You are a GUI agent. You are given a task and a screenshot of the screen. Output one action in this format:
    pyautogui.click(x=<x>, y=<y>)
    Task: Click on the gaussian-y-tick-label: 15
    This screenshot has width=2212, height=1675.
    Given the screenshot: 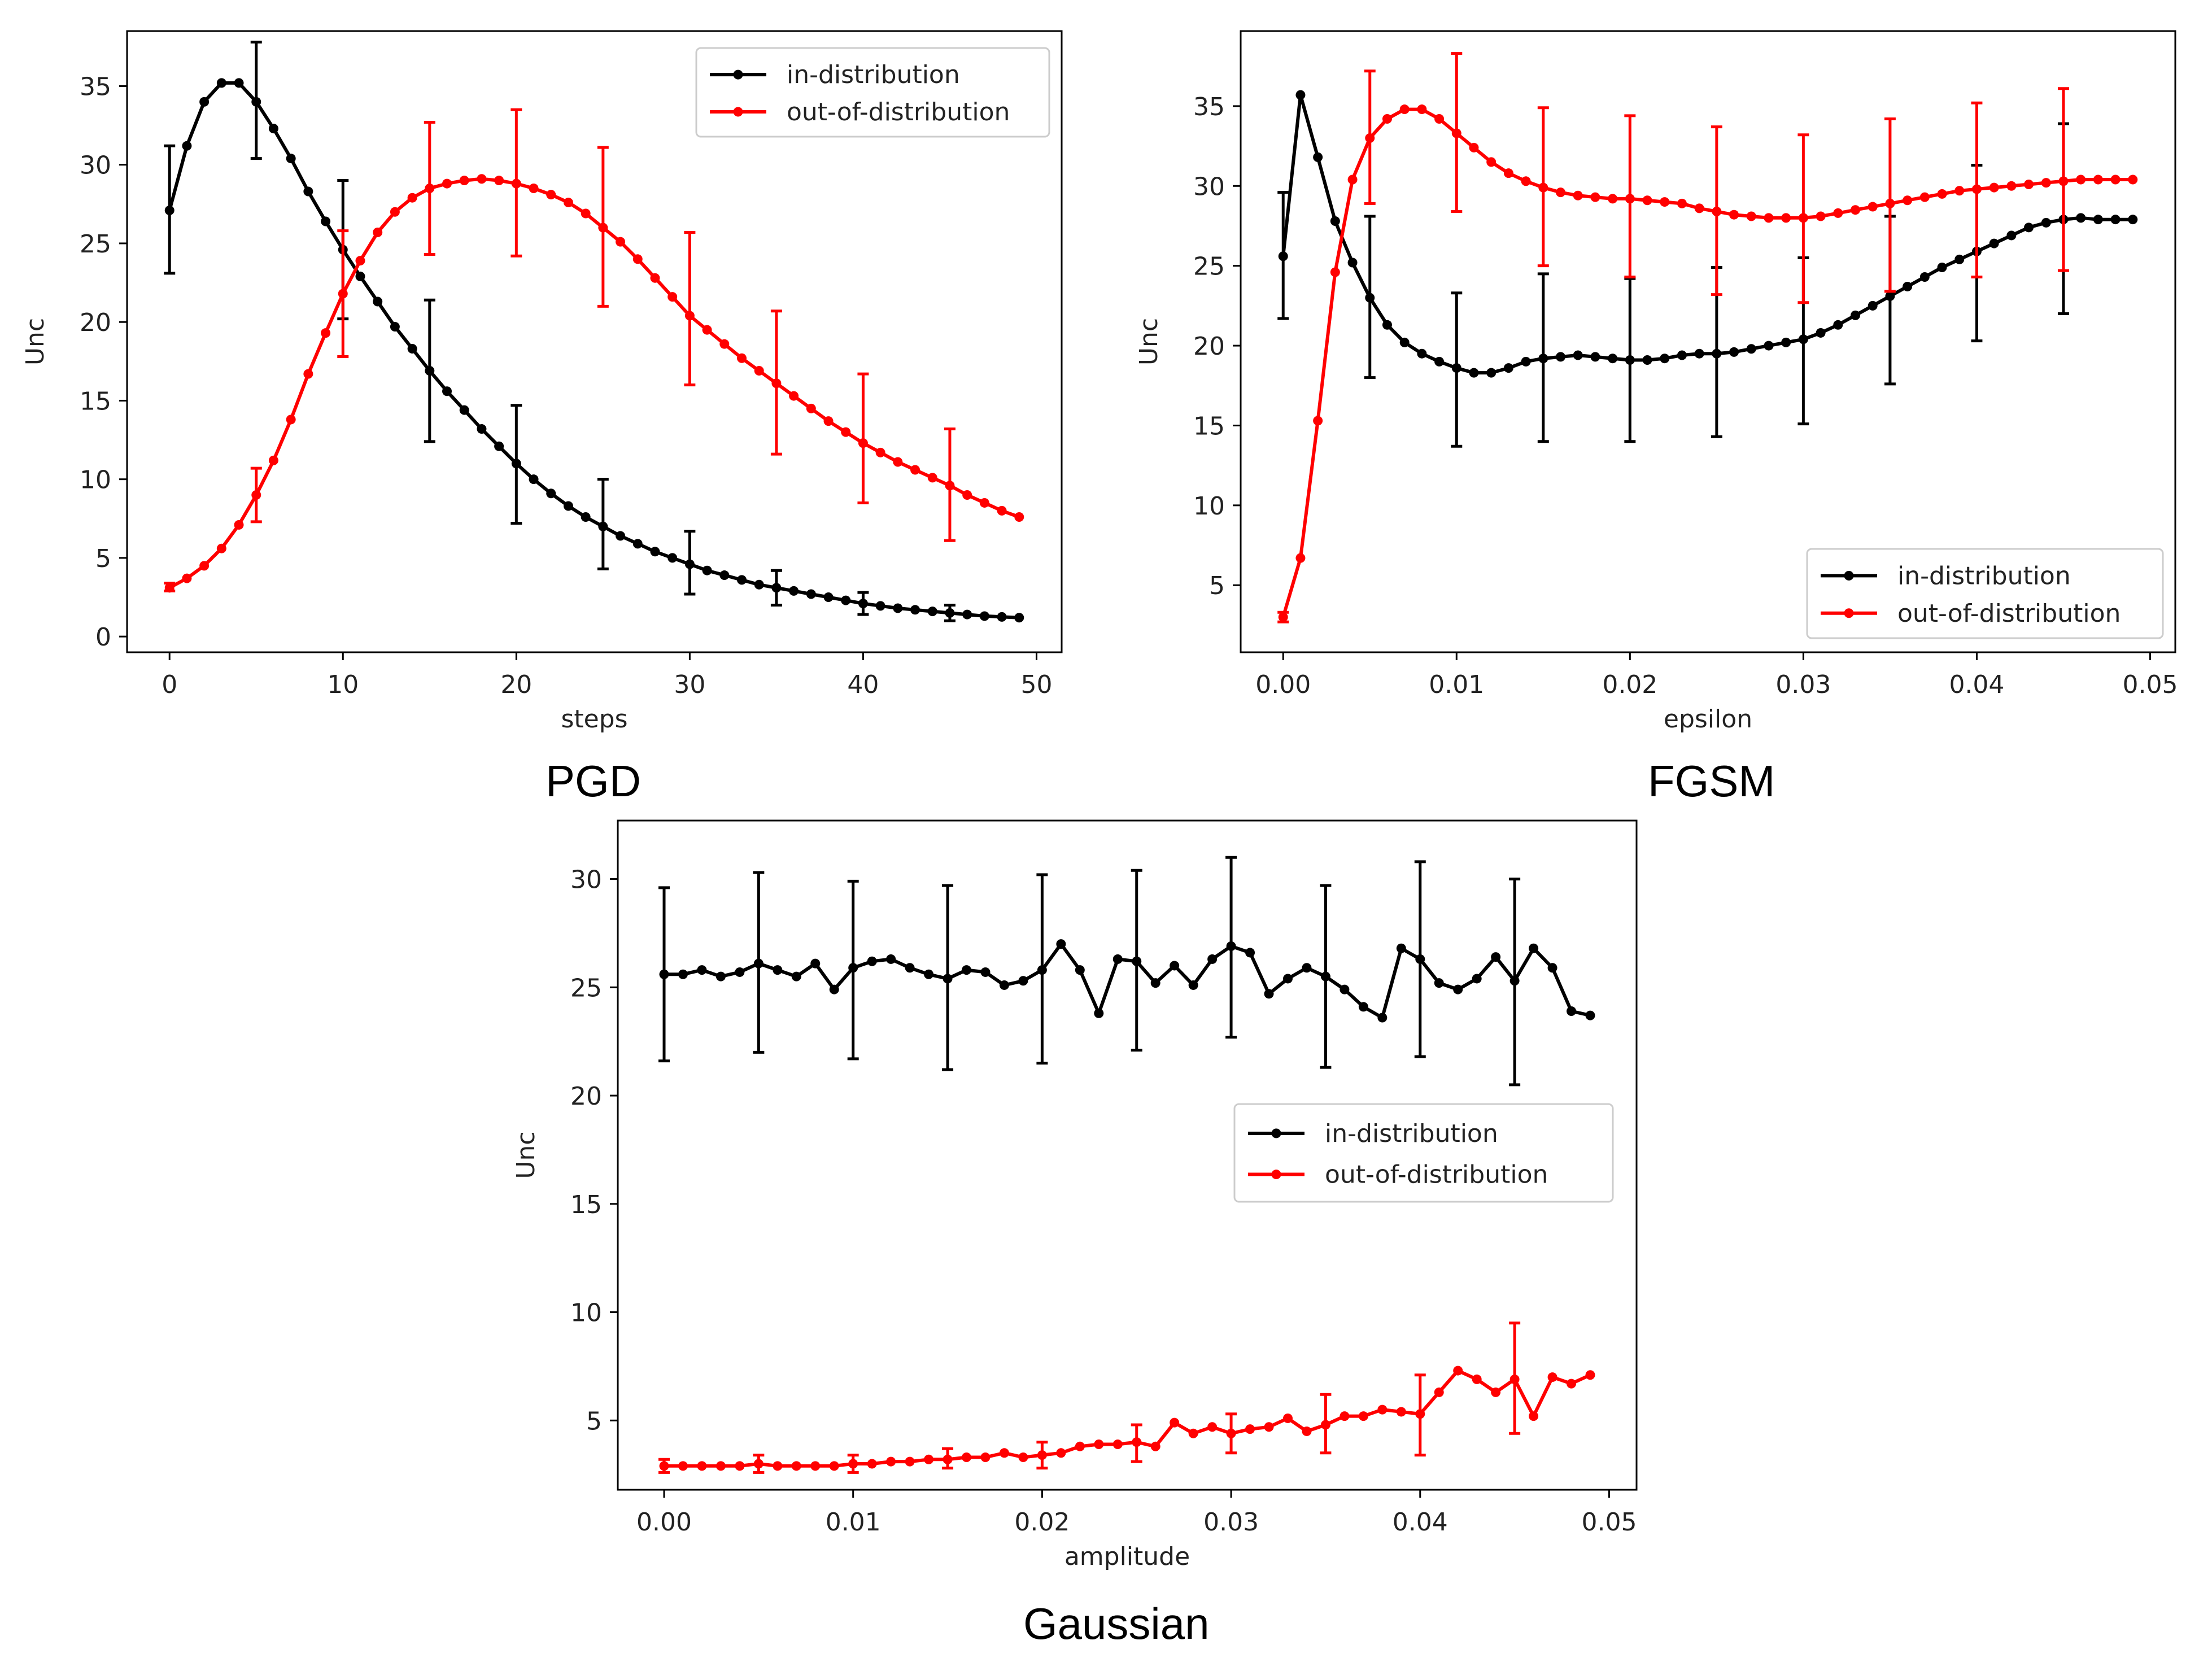 What is the action you would take?
    pyautogui.click(x=586, y=1204)
    